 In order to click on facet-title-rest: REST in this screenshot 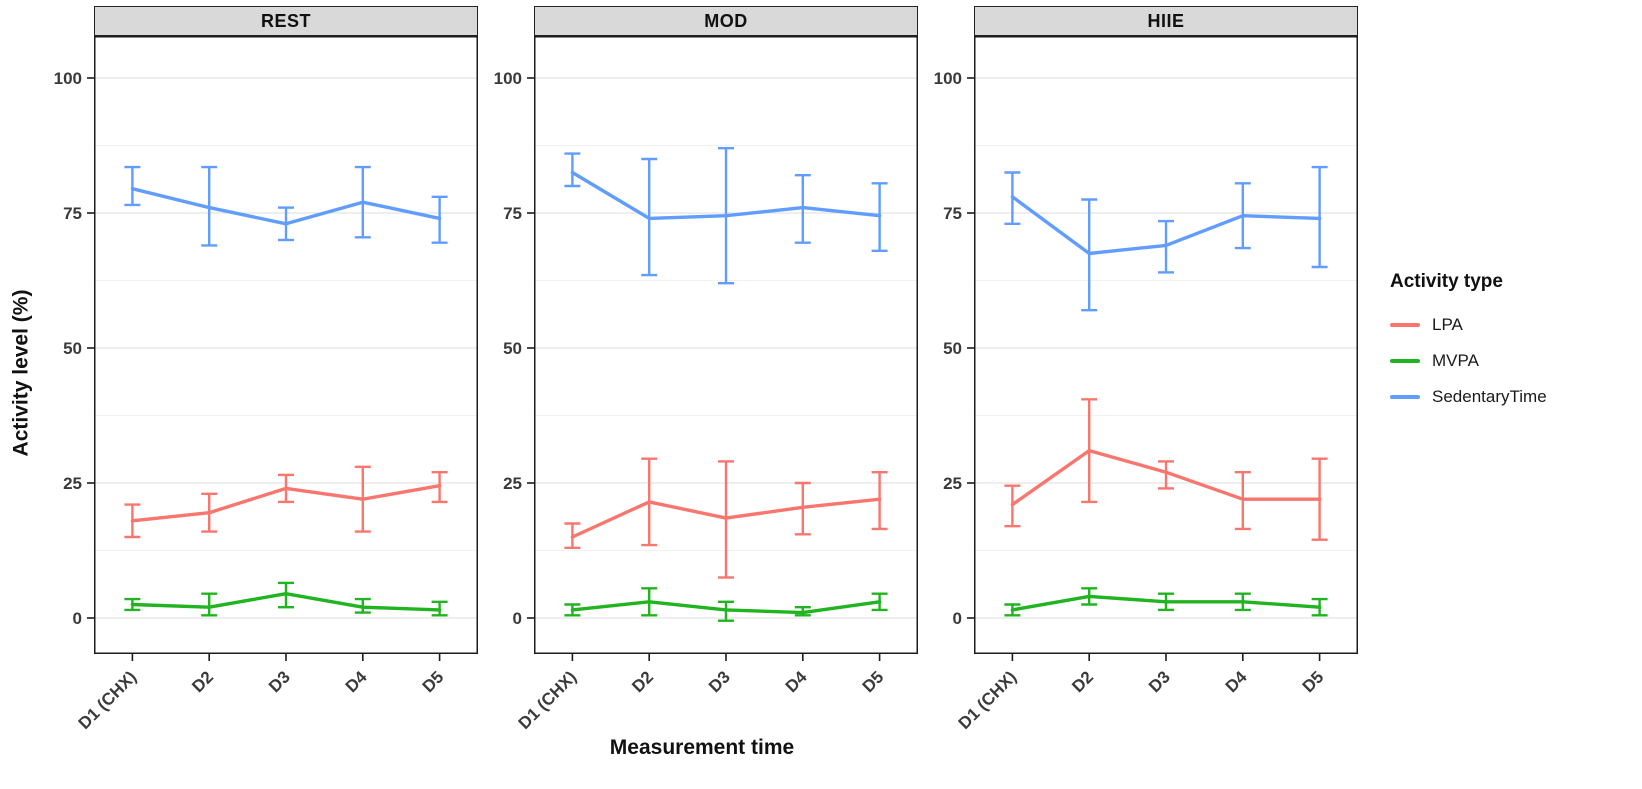, I will do `click(285, 20)`.